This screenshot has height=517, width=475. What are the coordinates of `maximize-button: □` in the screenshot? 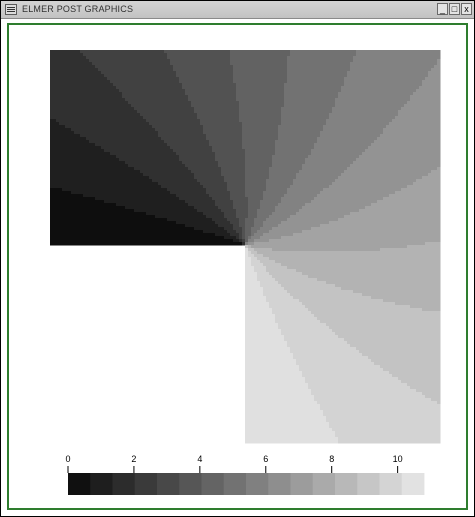 It's located at (454, 9).